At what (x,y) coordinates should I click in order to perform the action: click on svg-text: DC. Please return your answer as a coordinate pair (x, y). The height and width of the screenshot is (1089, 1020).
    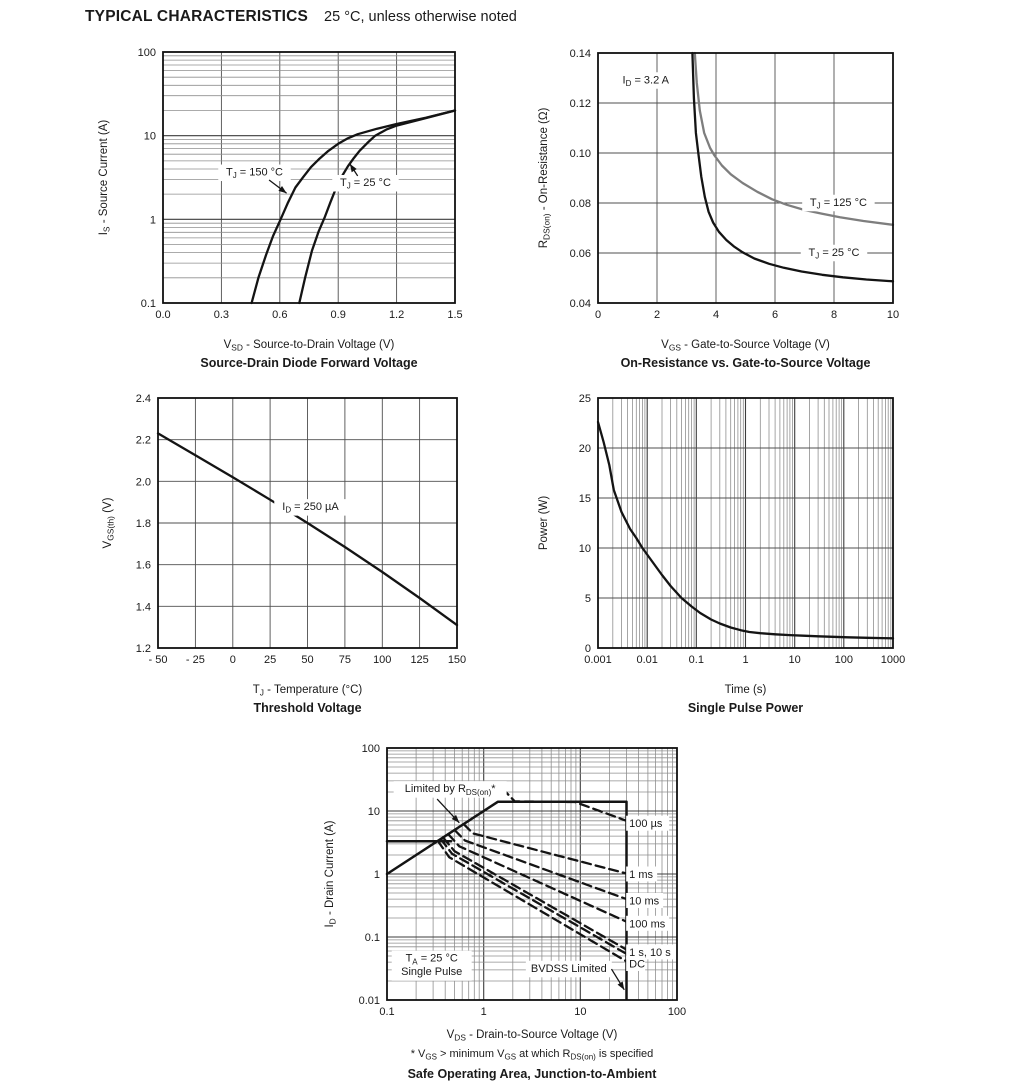
    Looking at the image, I should click on (637, 964).